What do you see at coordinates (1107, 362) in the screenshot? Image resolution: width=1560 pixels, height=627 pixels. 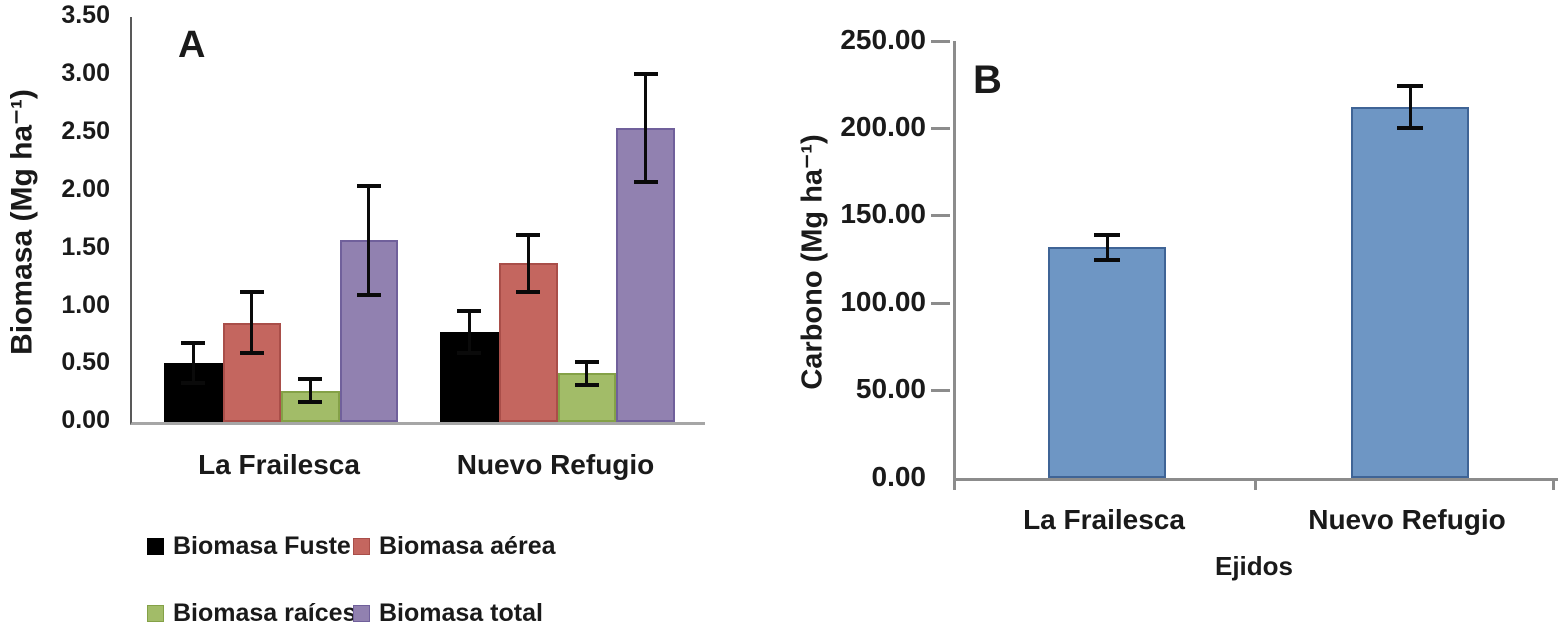 I see `bar-carbono-la-frailesca` at bounding box center [1107, 362].